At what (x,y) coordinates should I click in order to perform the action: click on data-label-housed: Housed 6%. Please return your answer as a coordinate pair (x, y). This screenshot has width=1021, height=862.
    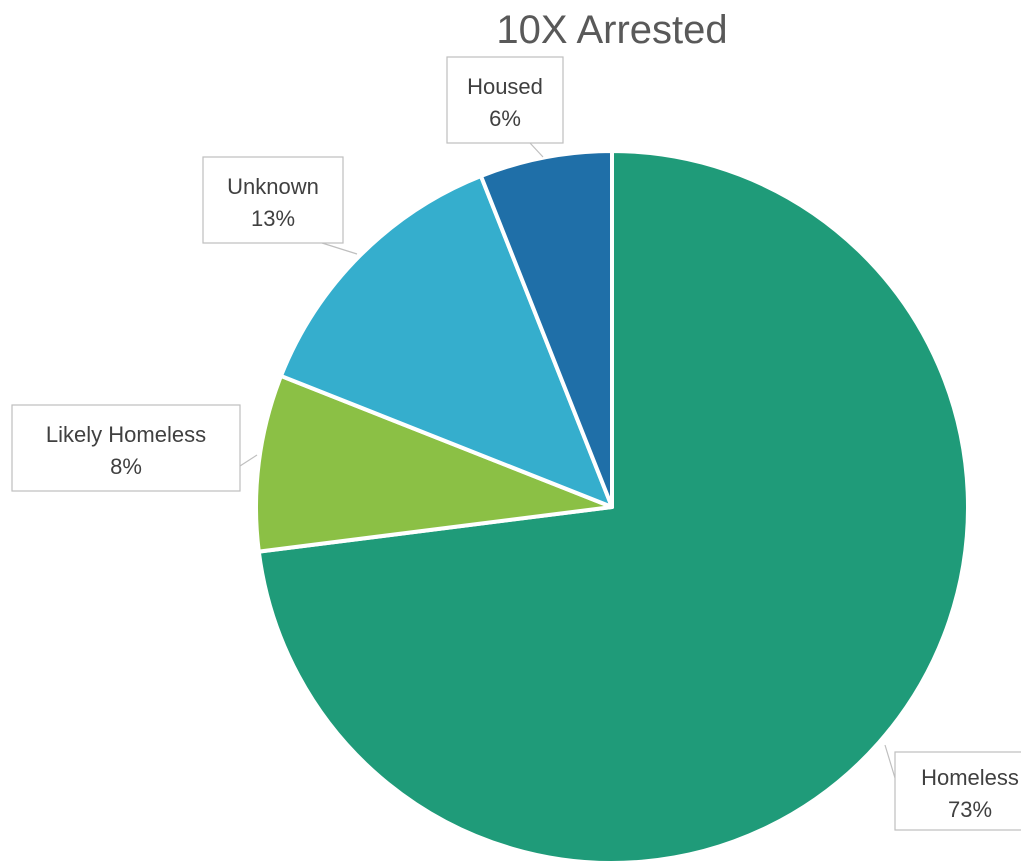
    Looking at the image, I should click on (505, 107).